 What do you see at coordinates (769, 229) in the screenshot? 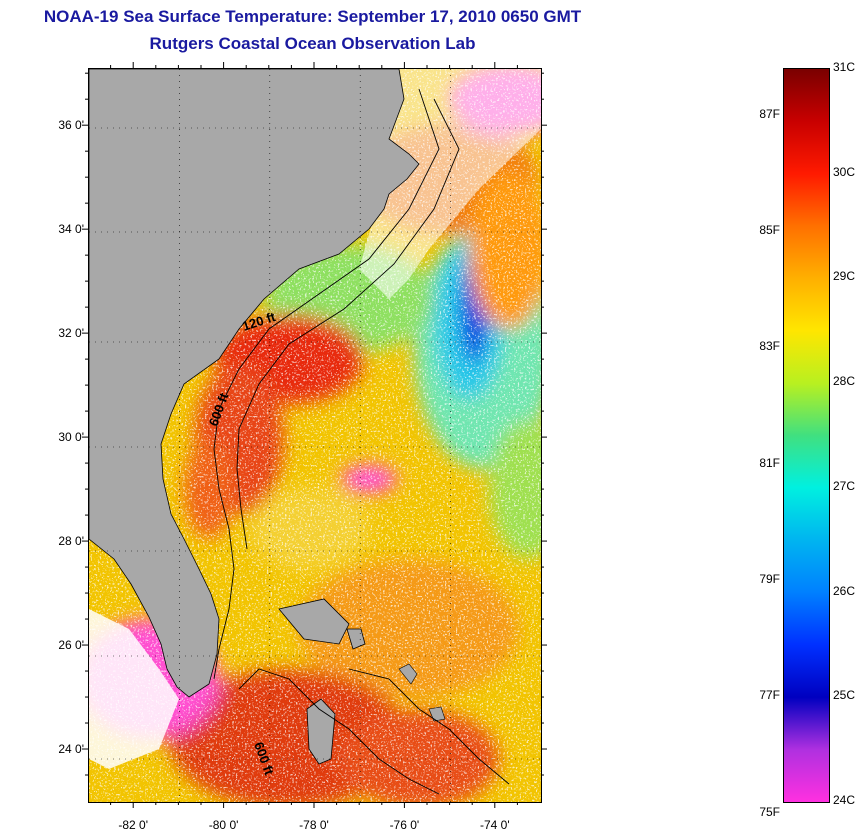
I see `colorbar-f-label: 85F` at bounding box center [769, 229].